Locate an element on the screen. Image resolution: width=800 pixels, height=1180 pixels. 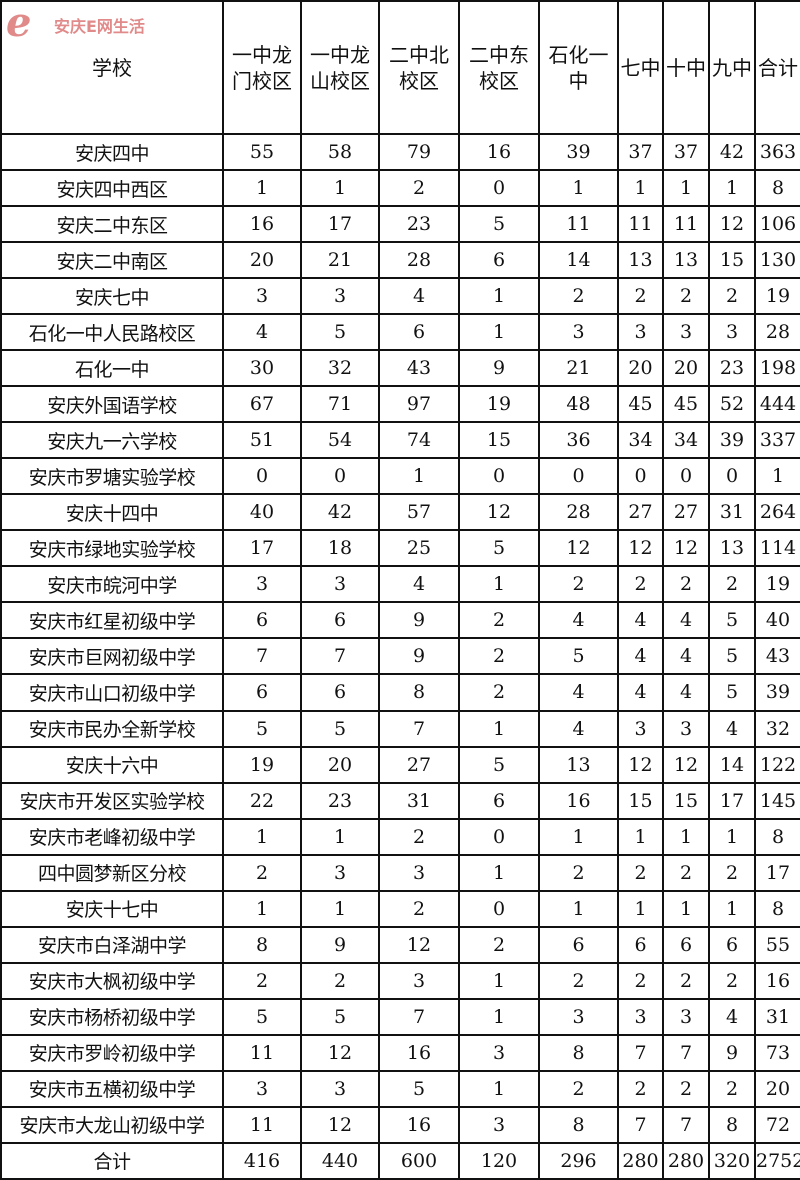
table-row: 安庆市大龙山初级中学 11 12 16 3 8 7 7 8 72 is located at coordinates (400, 1124).